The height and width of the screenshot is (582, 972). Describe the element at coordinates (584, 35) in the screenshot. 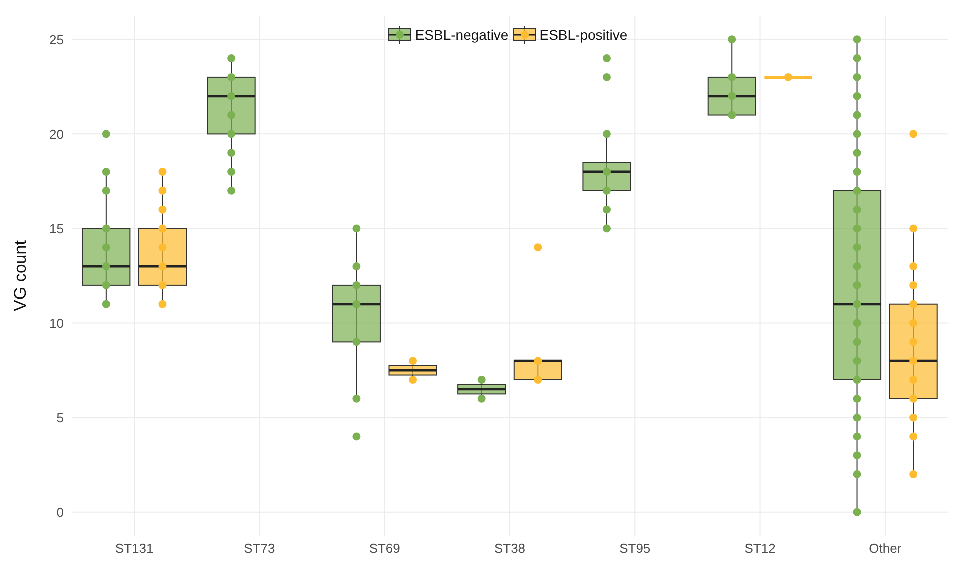

I see `legend-label: ESBL-positive` at that location.